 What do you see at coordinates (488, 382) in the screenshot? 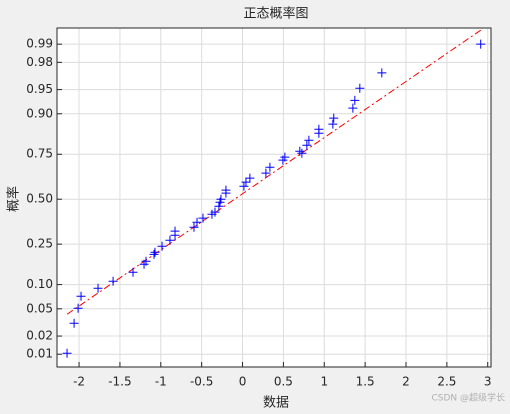
I see `x-tick-label: 3` at bounding box center [488, 382].